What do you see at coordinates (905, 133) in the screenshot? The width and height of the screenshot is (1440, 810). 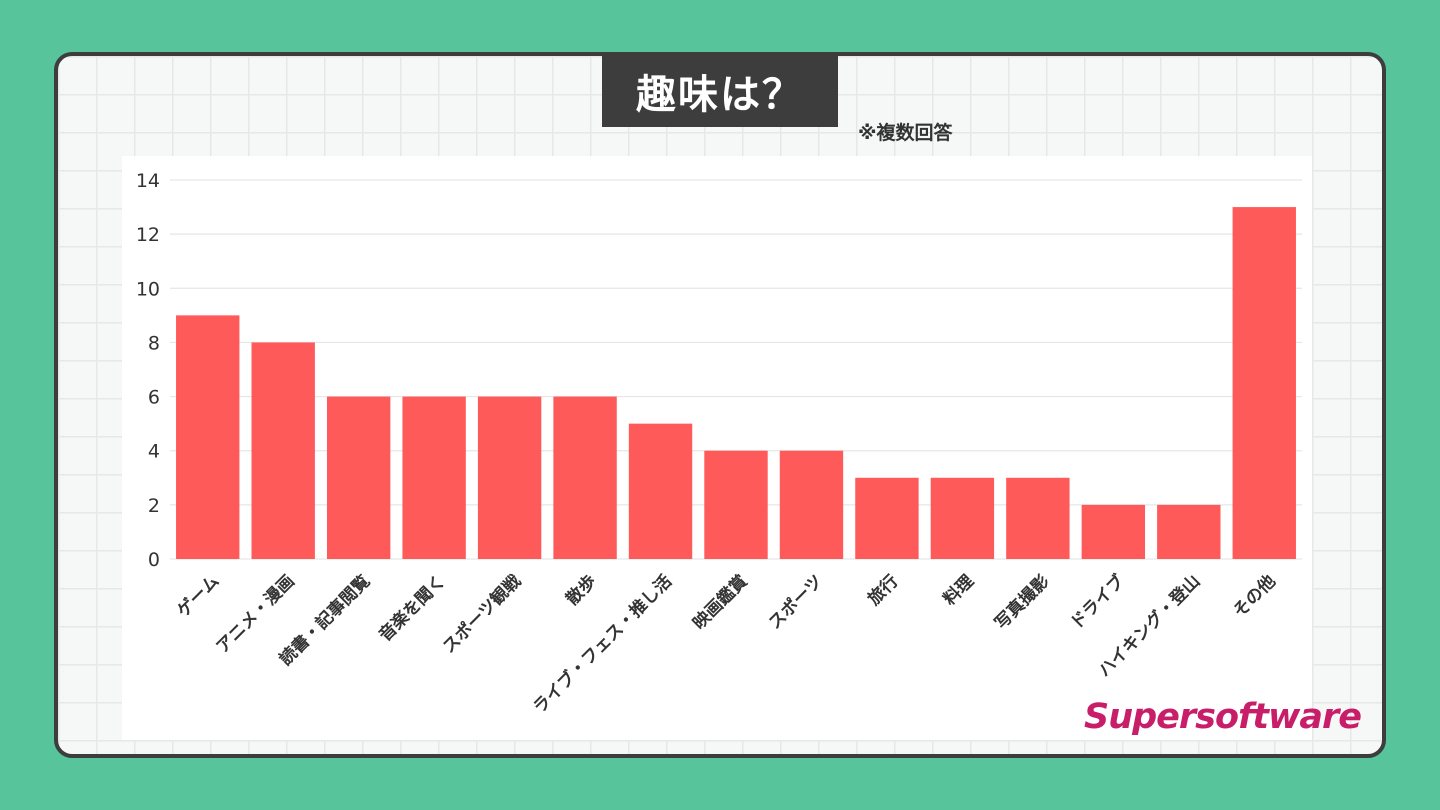 I see `multiple-answer-note: ※複数回答` at bounding box center [905, 133].